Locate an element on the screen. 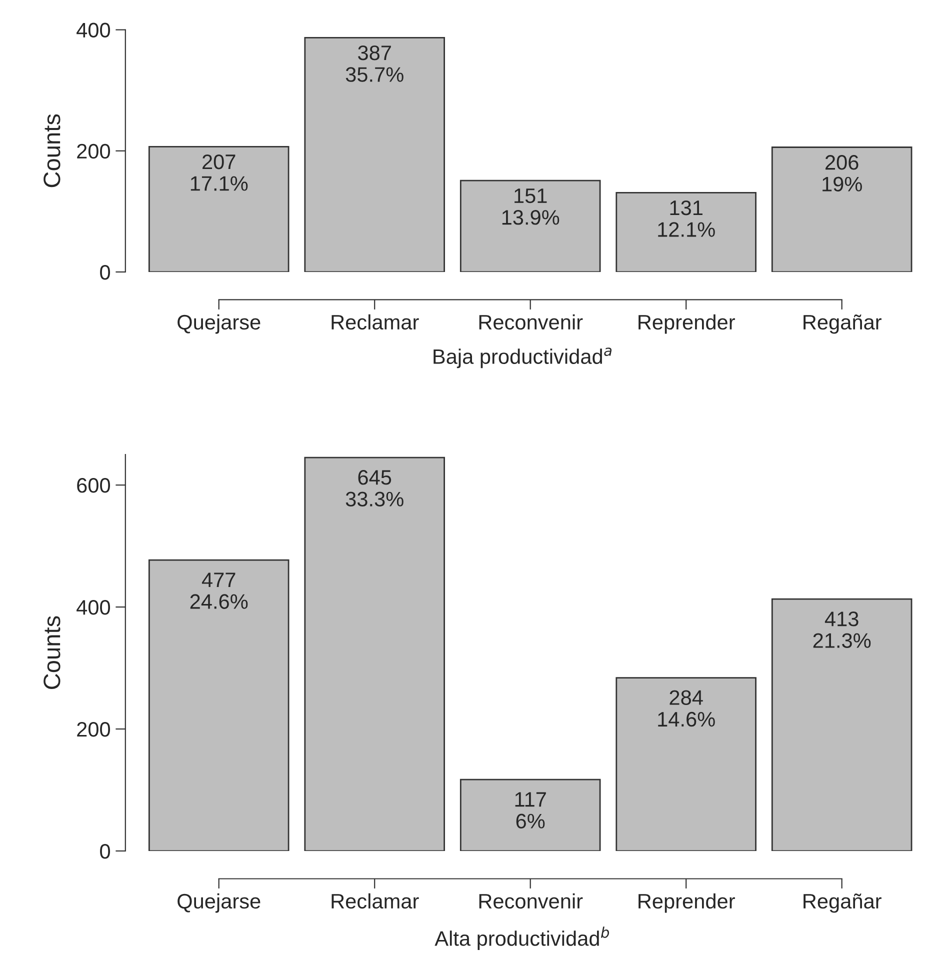 This screenshot has width=929, height=961. data-label: 477 24.6% is located at coordinates (219, 590).